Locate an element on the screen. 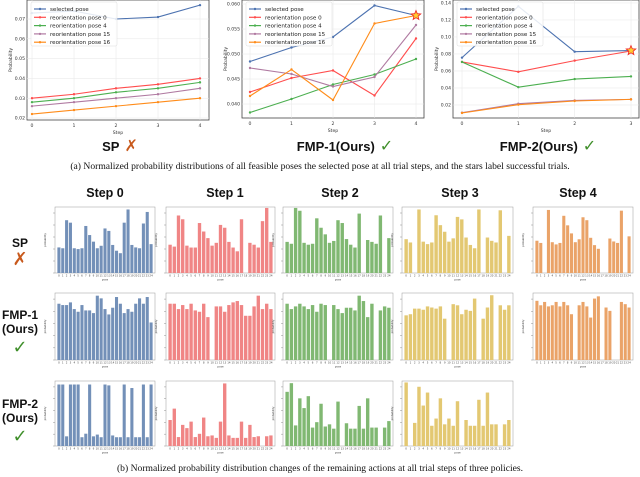 This screenshot has width=640, height=477. x-tick-label: 15 is located at coordinates (351, 276).